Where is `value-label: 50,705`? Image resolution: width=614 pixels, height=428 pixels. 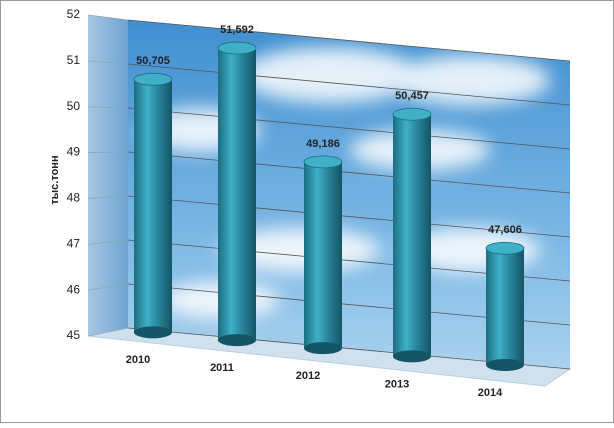 value-label: 50,705 is located at coordinates (153, 61).